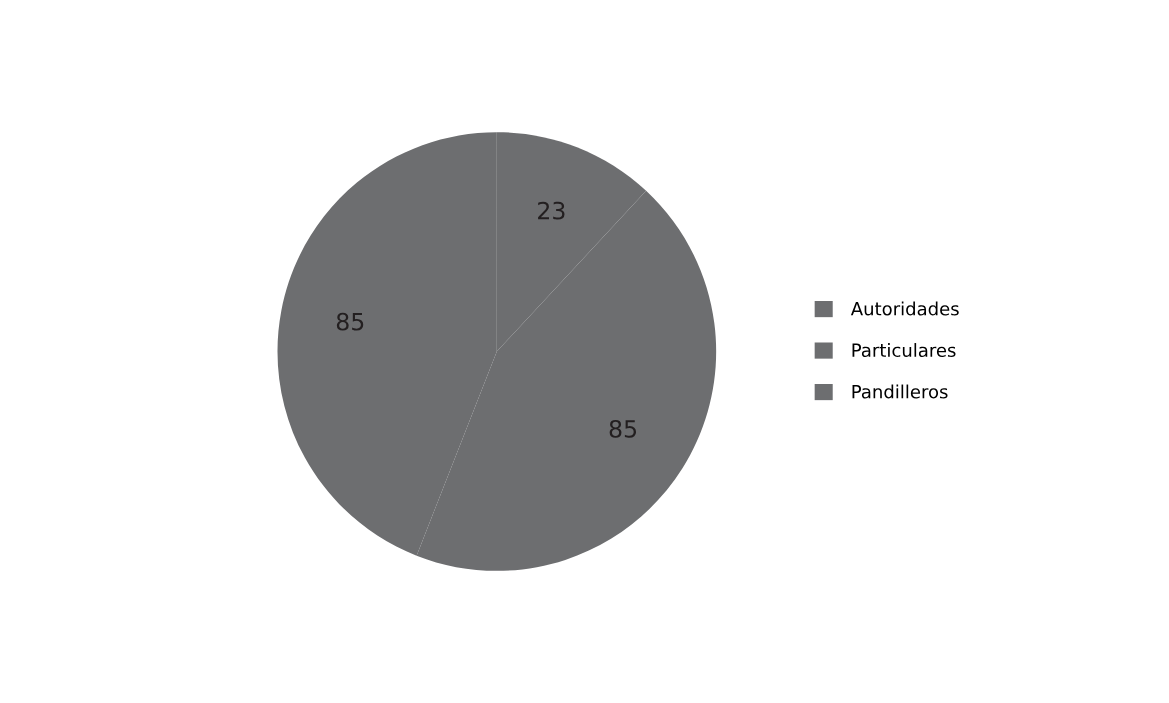 This screenshot has width=1169, height=703. Describe the element at coordinates (904, 308) in the screenshot. I see `legend-label: Autoridades` at that location.